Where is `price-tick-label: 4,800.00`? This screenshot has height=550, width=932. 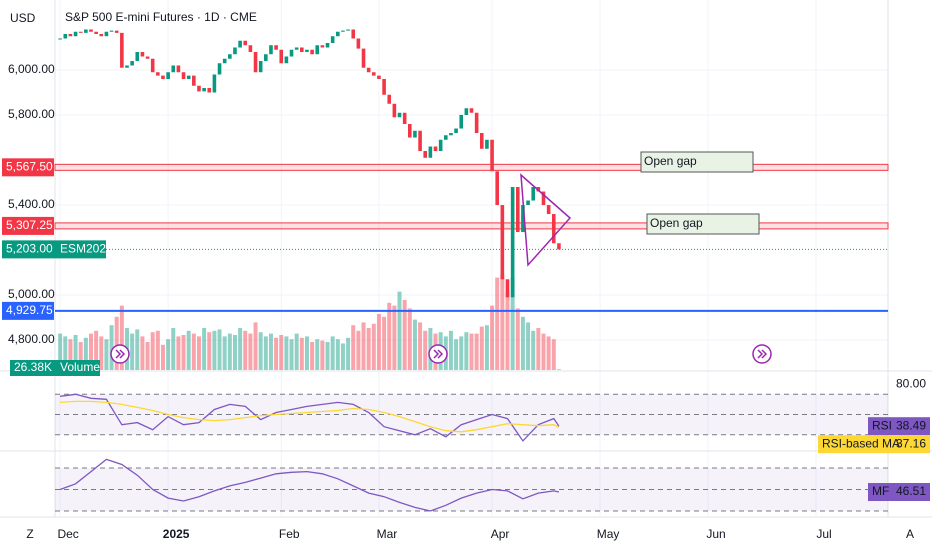
price-tick-label: 4,800.00 is located at coordinates (31, 339).